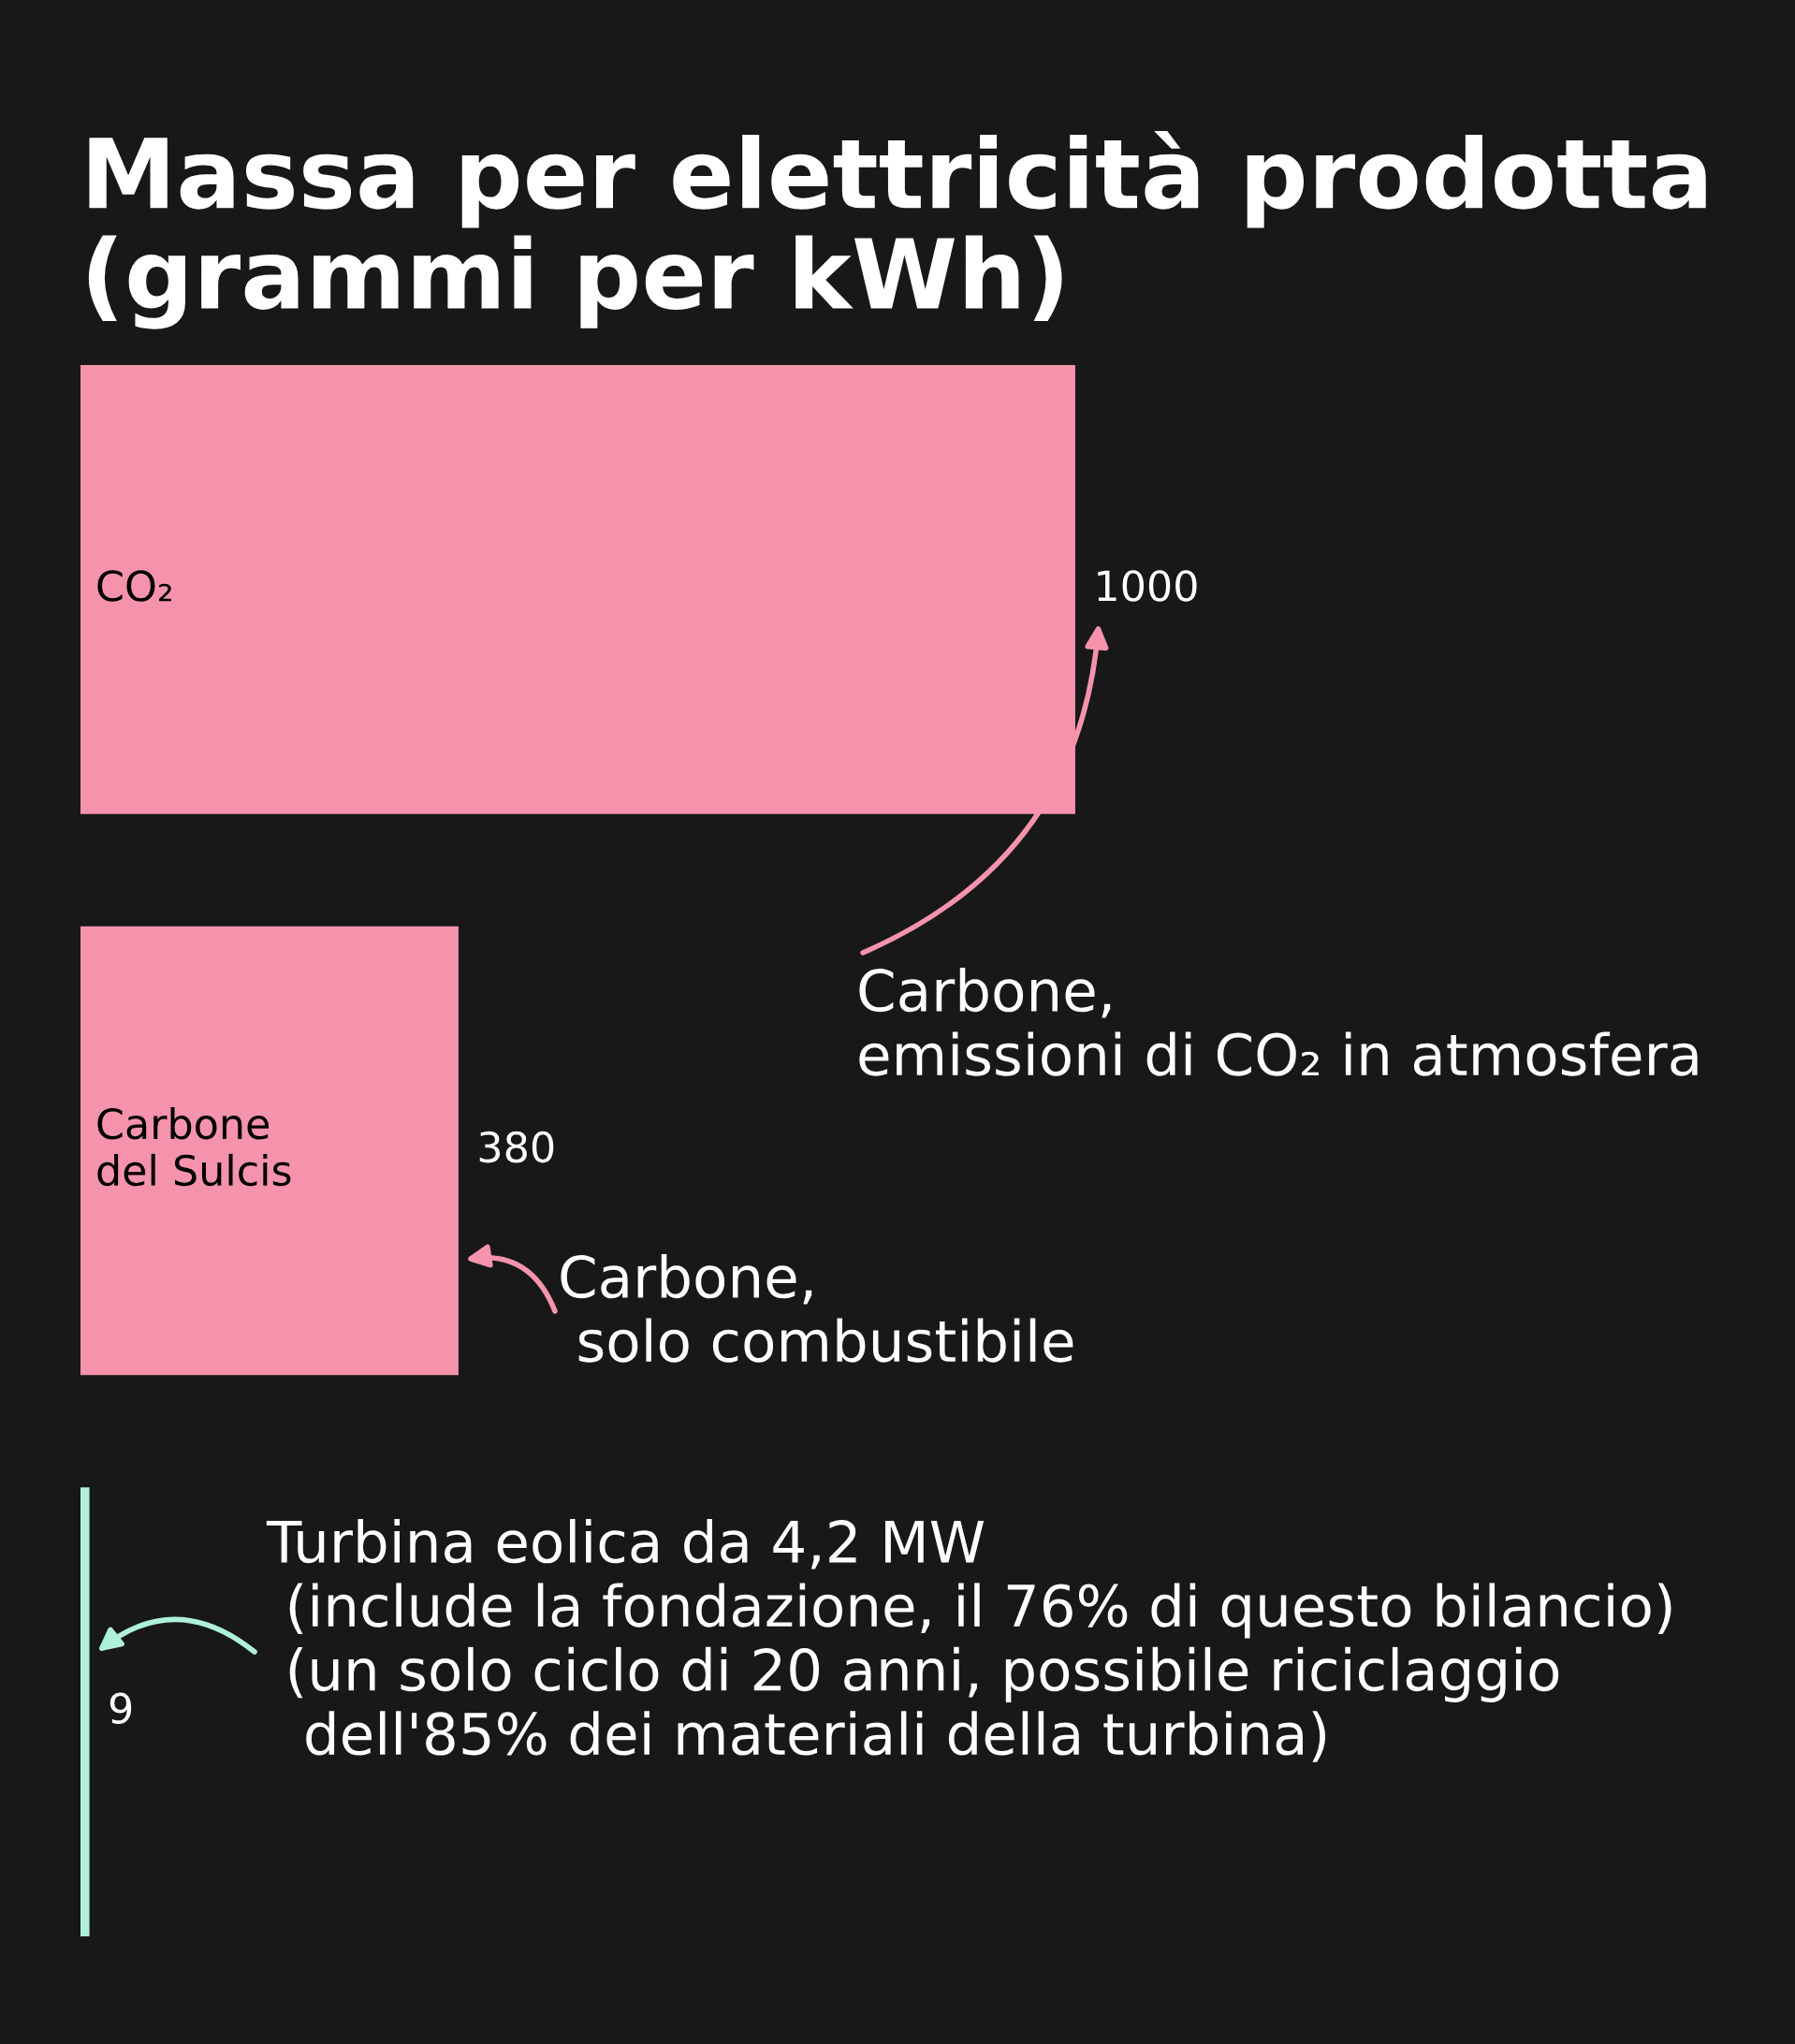  Describe the element at coordinates (817, 1308) in the screenshot. I see `annotation: Carbone, solo combustibile` at that location.